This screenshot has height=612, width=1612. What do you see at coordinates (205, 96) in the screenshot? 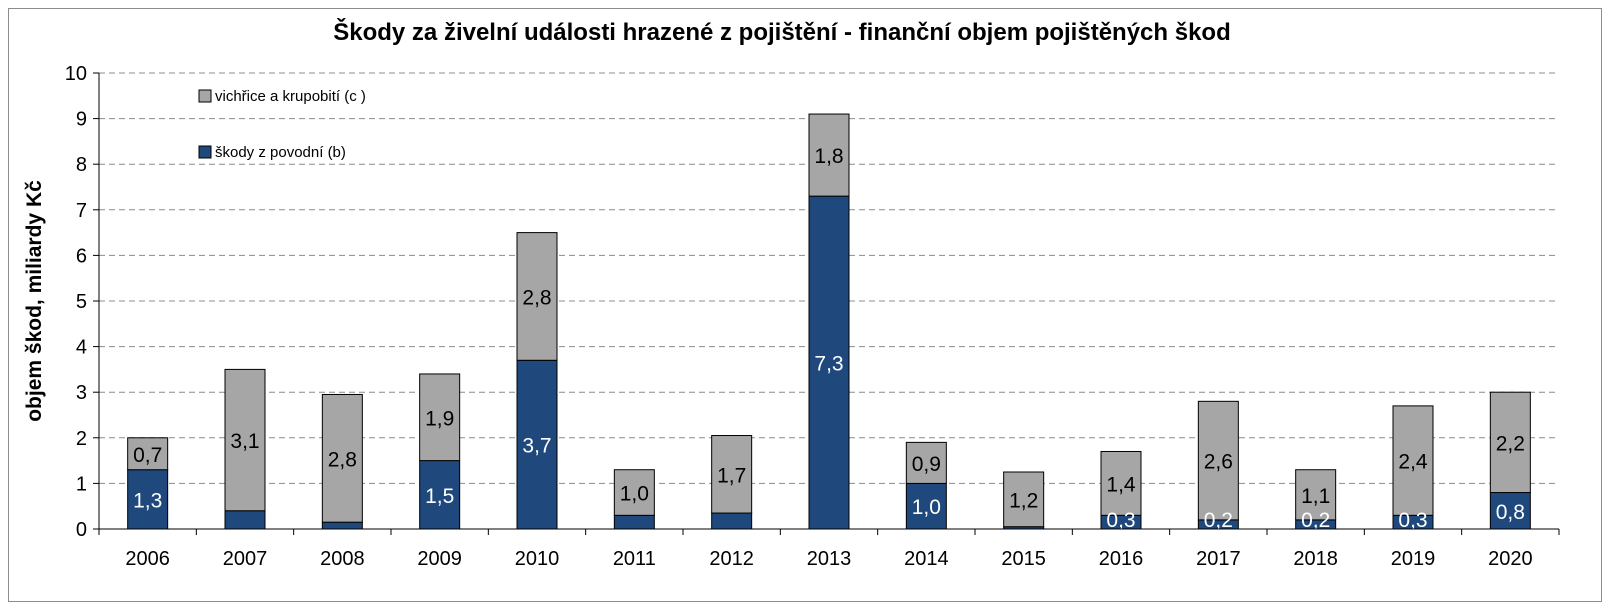
I see `legend-swatch-storm` at bounding box center [205, 96].